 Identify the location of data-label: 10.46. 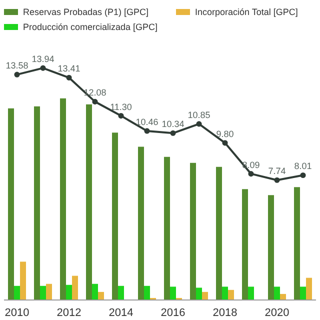
(147, 121).